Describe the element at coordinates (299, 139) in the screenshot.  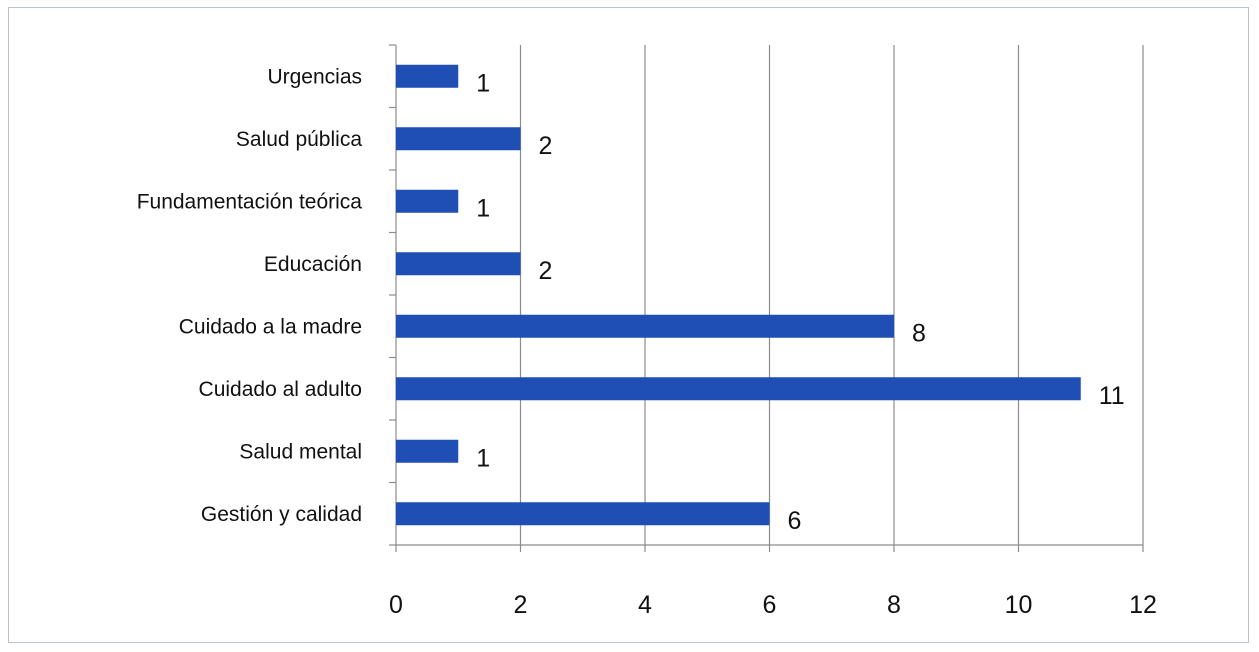
I see `category-label: Salud pública` at that location.